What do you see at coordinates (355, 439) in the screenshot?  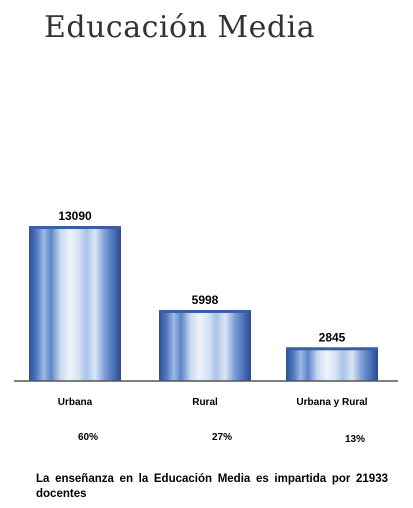 I see `percentage-label-urbana-y-rural: 13%` at bounding box center [355, 439].